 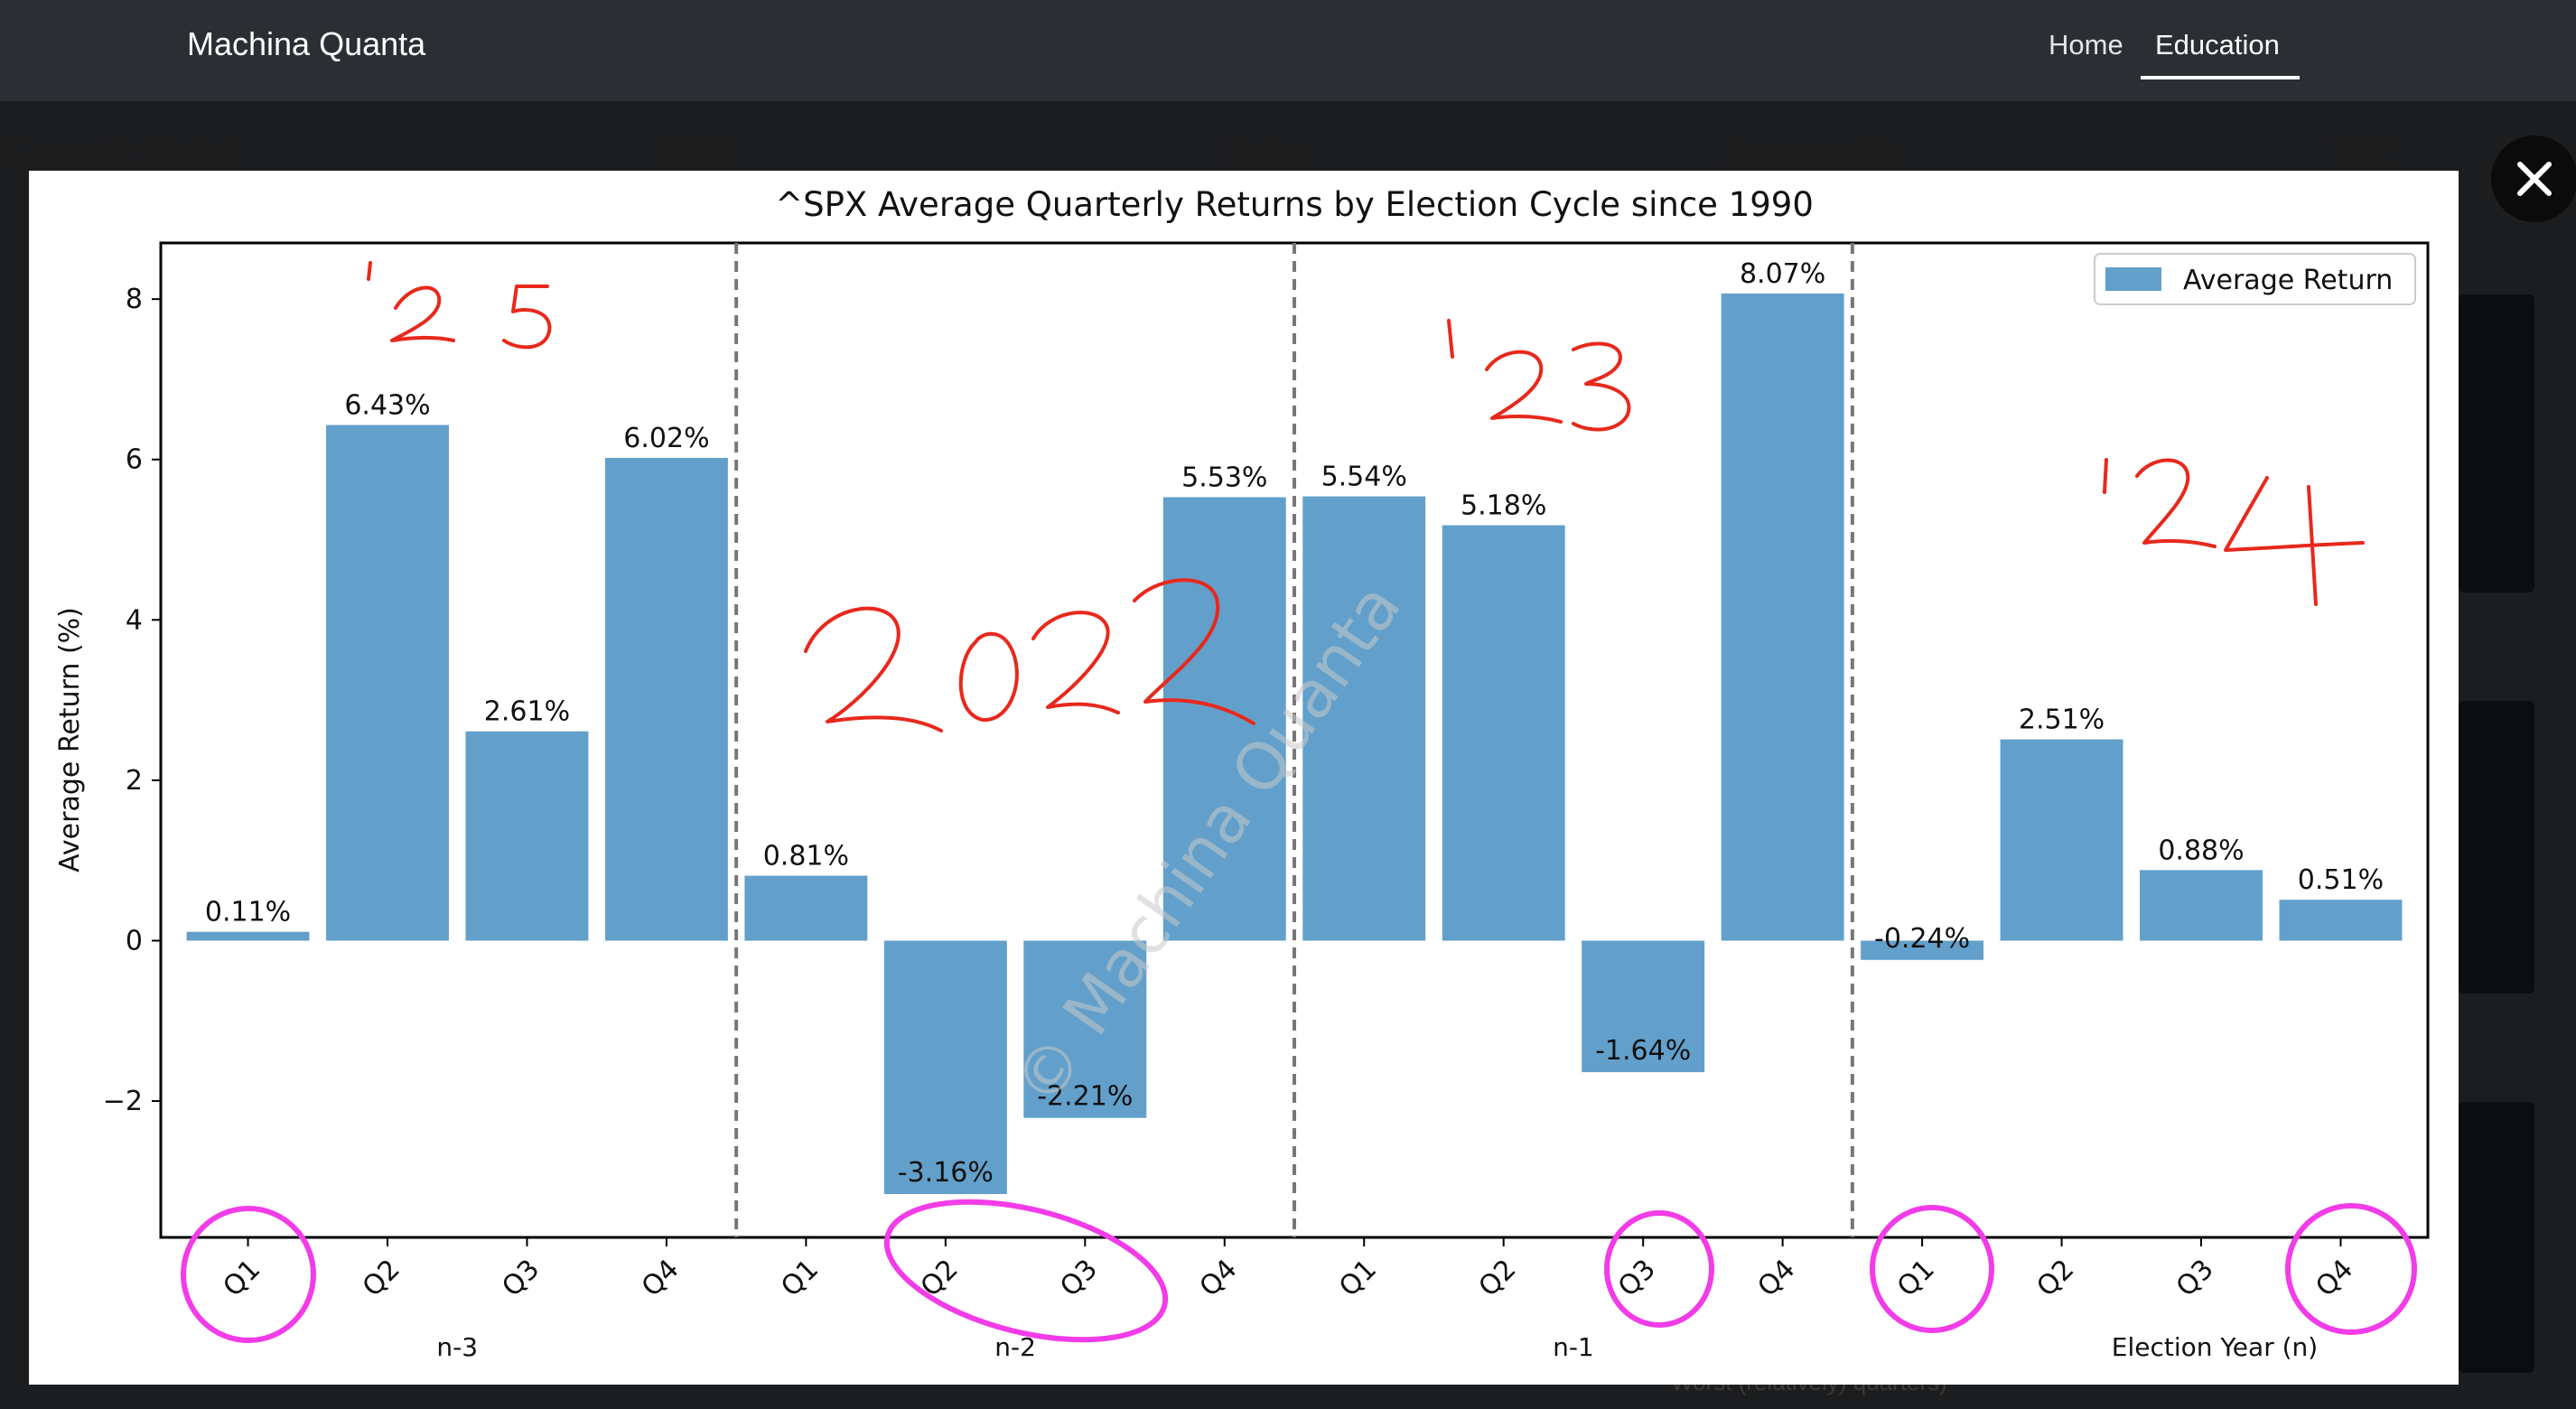 I want to click on close-icon, so click(x=2534, y=179).